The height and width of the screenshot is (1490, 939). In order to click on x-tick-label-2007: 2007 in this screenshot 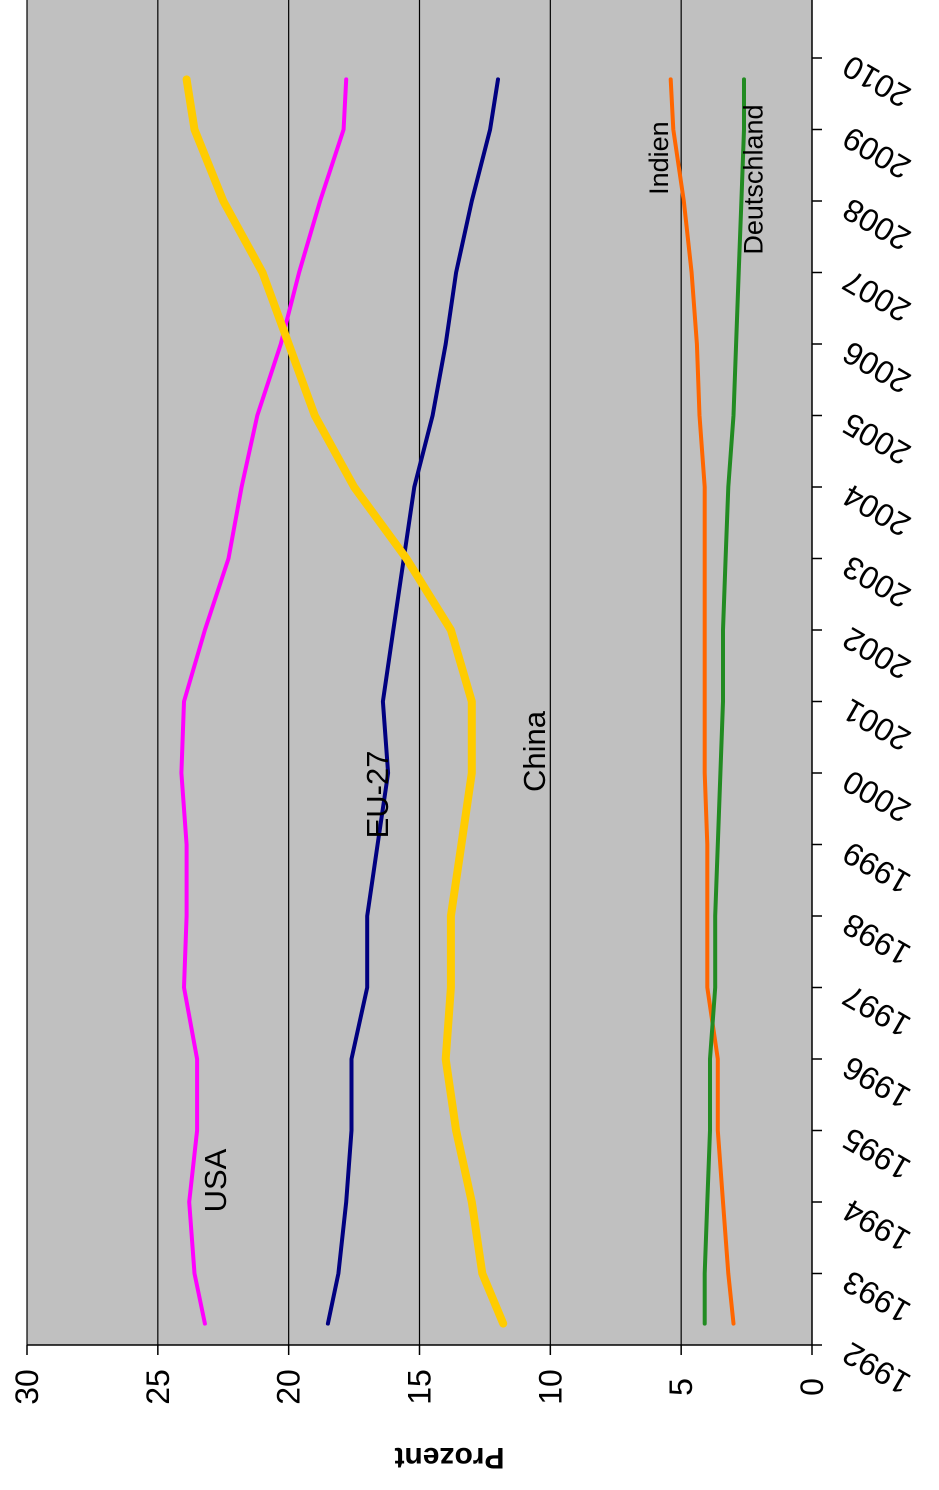, I will do `click(877, 296)`.